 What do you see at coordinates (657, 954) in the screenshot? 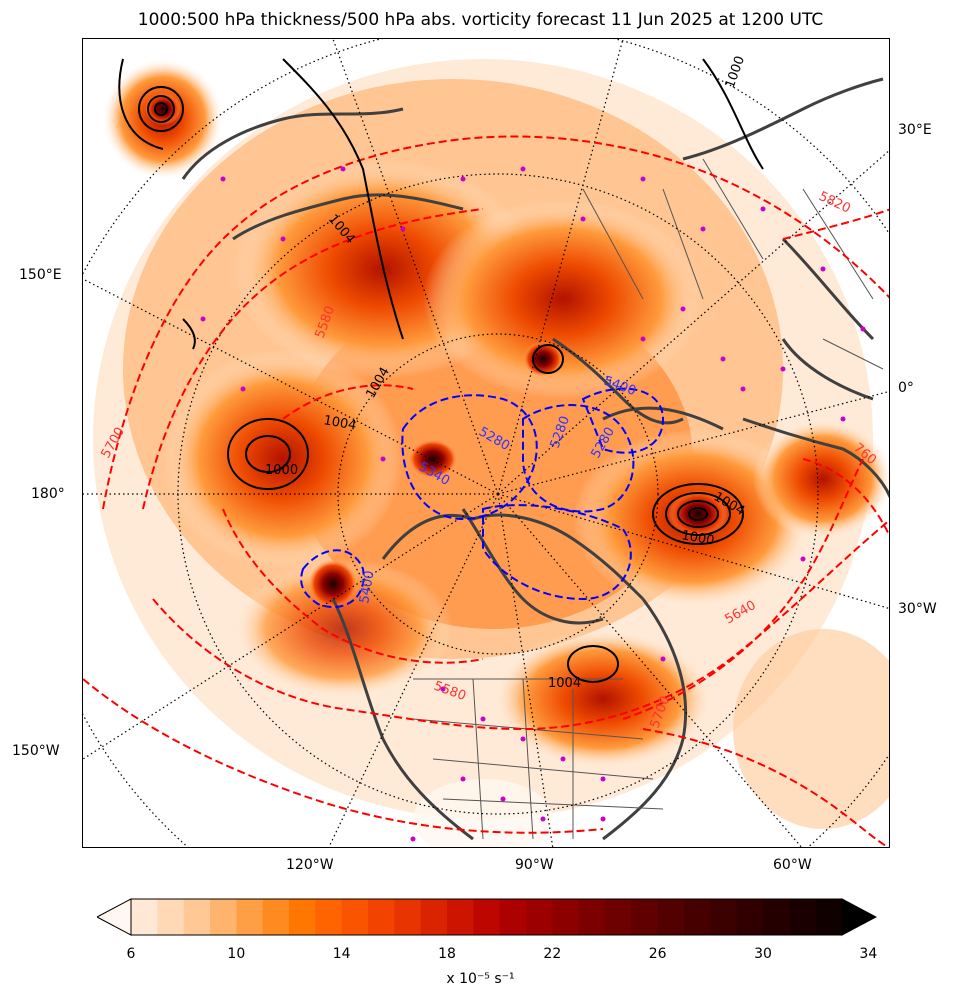
I see `colorbar-tick-label: 26` at bounding box center [657, 954].